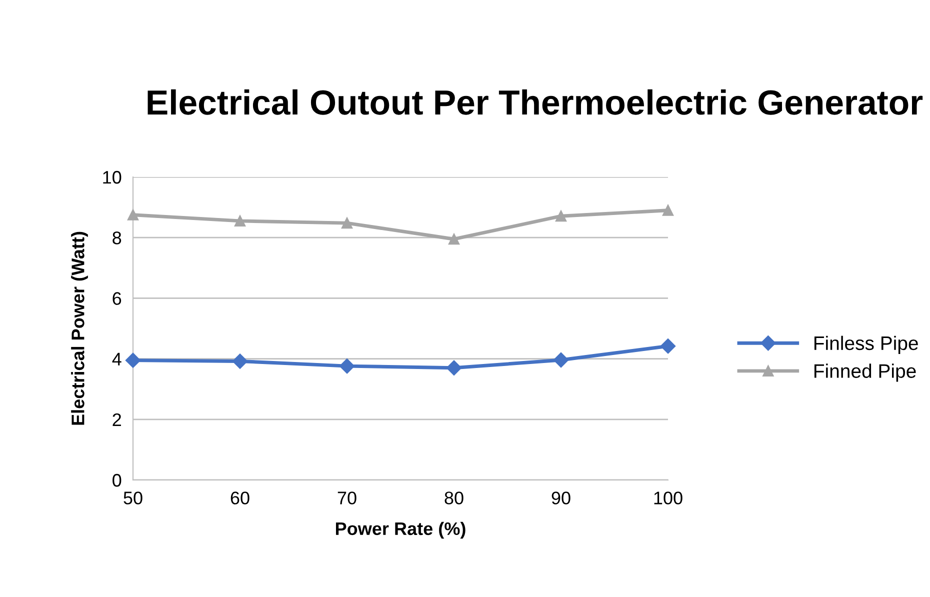 This screenshot has height=597, width=930. Describe the element at coordinates (454, 498) in the screenshot. I see `x-tick-label: 80` at that location.